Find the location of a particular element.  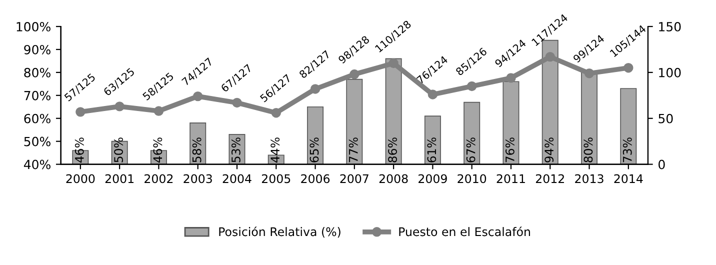

y-tick-label: 60% is located at coordinates (37, 119).